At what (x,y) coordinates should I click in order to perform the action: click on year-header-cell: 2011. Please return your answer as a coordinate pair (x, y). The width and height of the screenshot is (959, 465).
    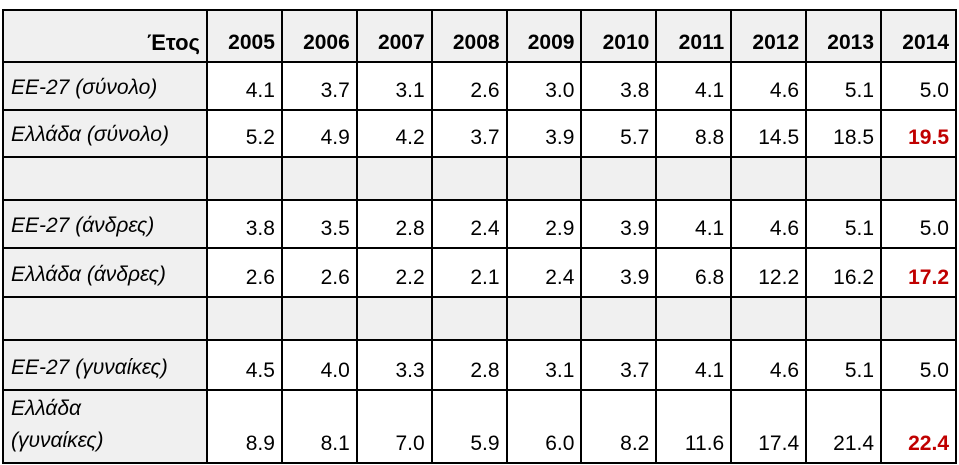
    Looking at the image, I should click on (694, 36).